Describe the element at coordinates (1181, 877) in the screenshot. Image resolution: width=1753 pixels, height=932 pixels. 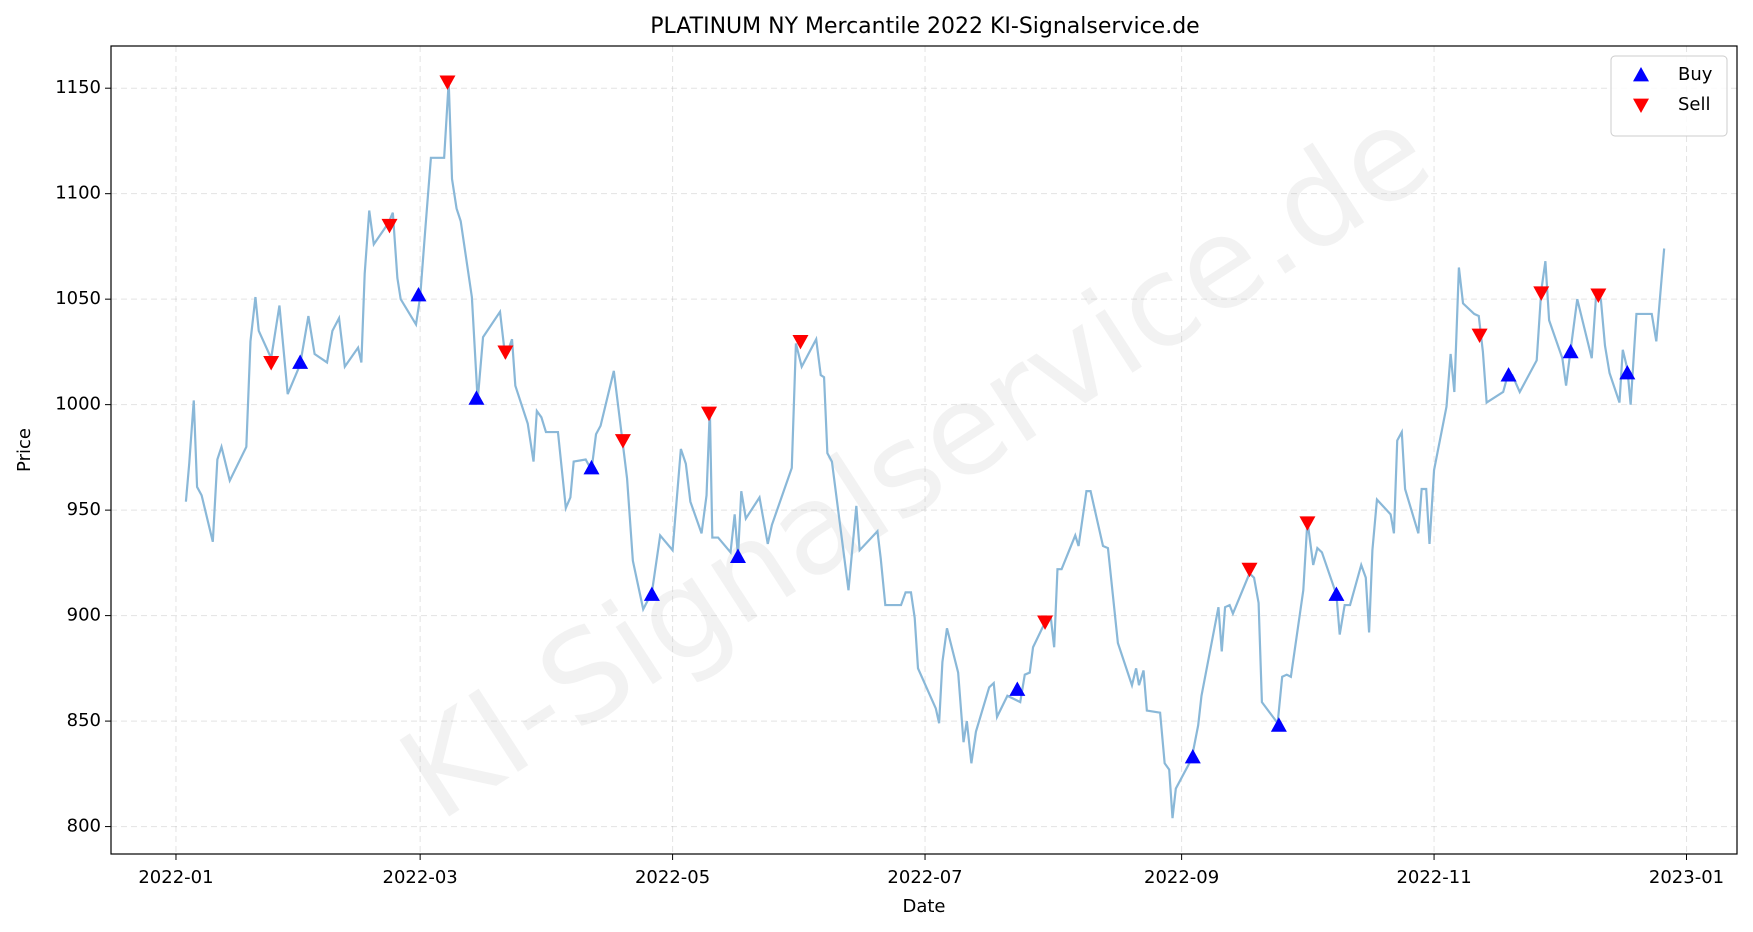
I see `x-tick-label: 2022-09` at that location.